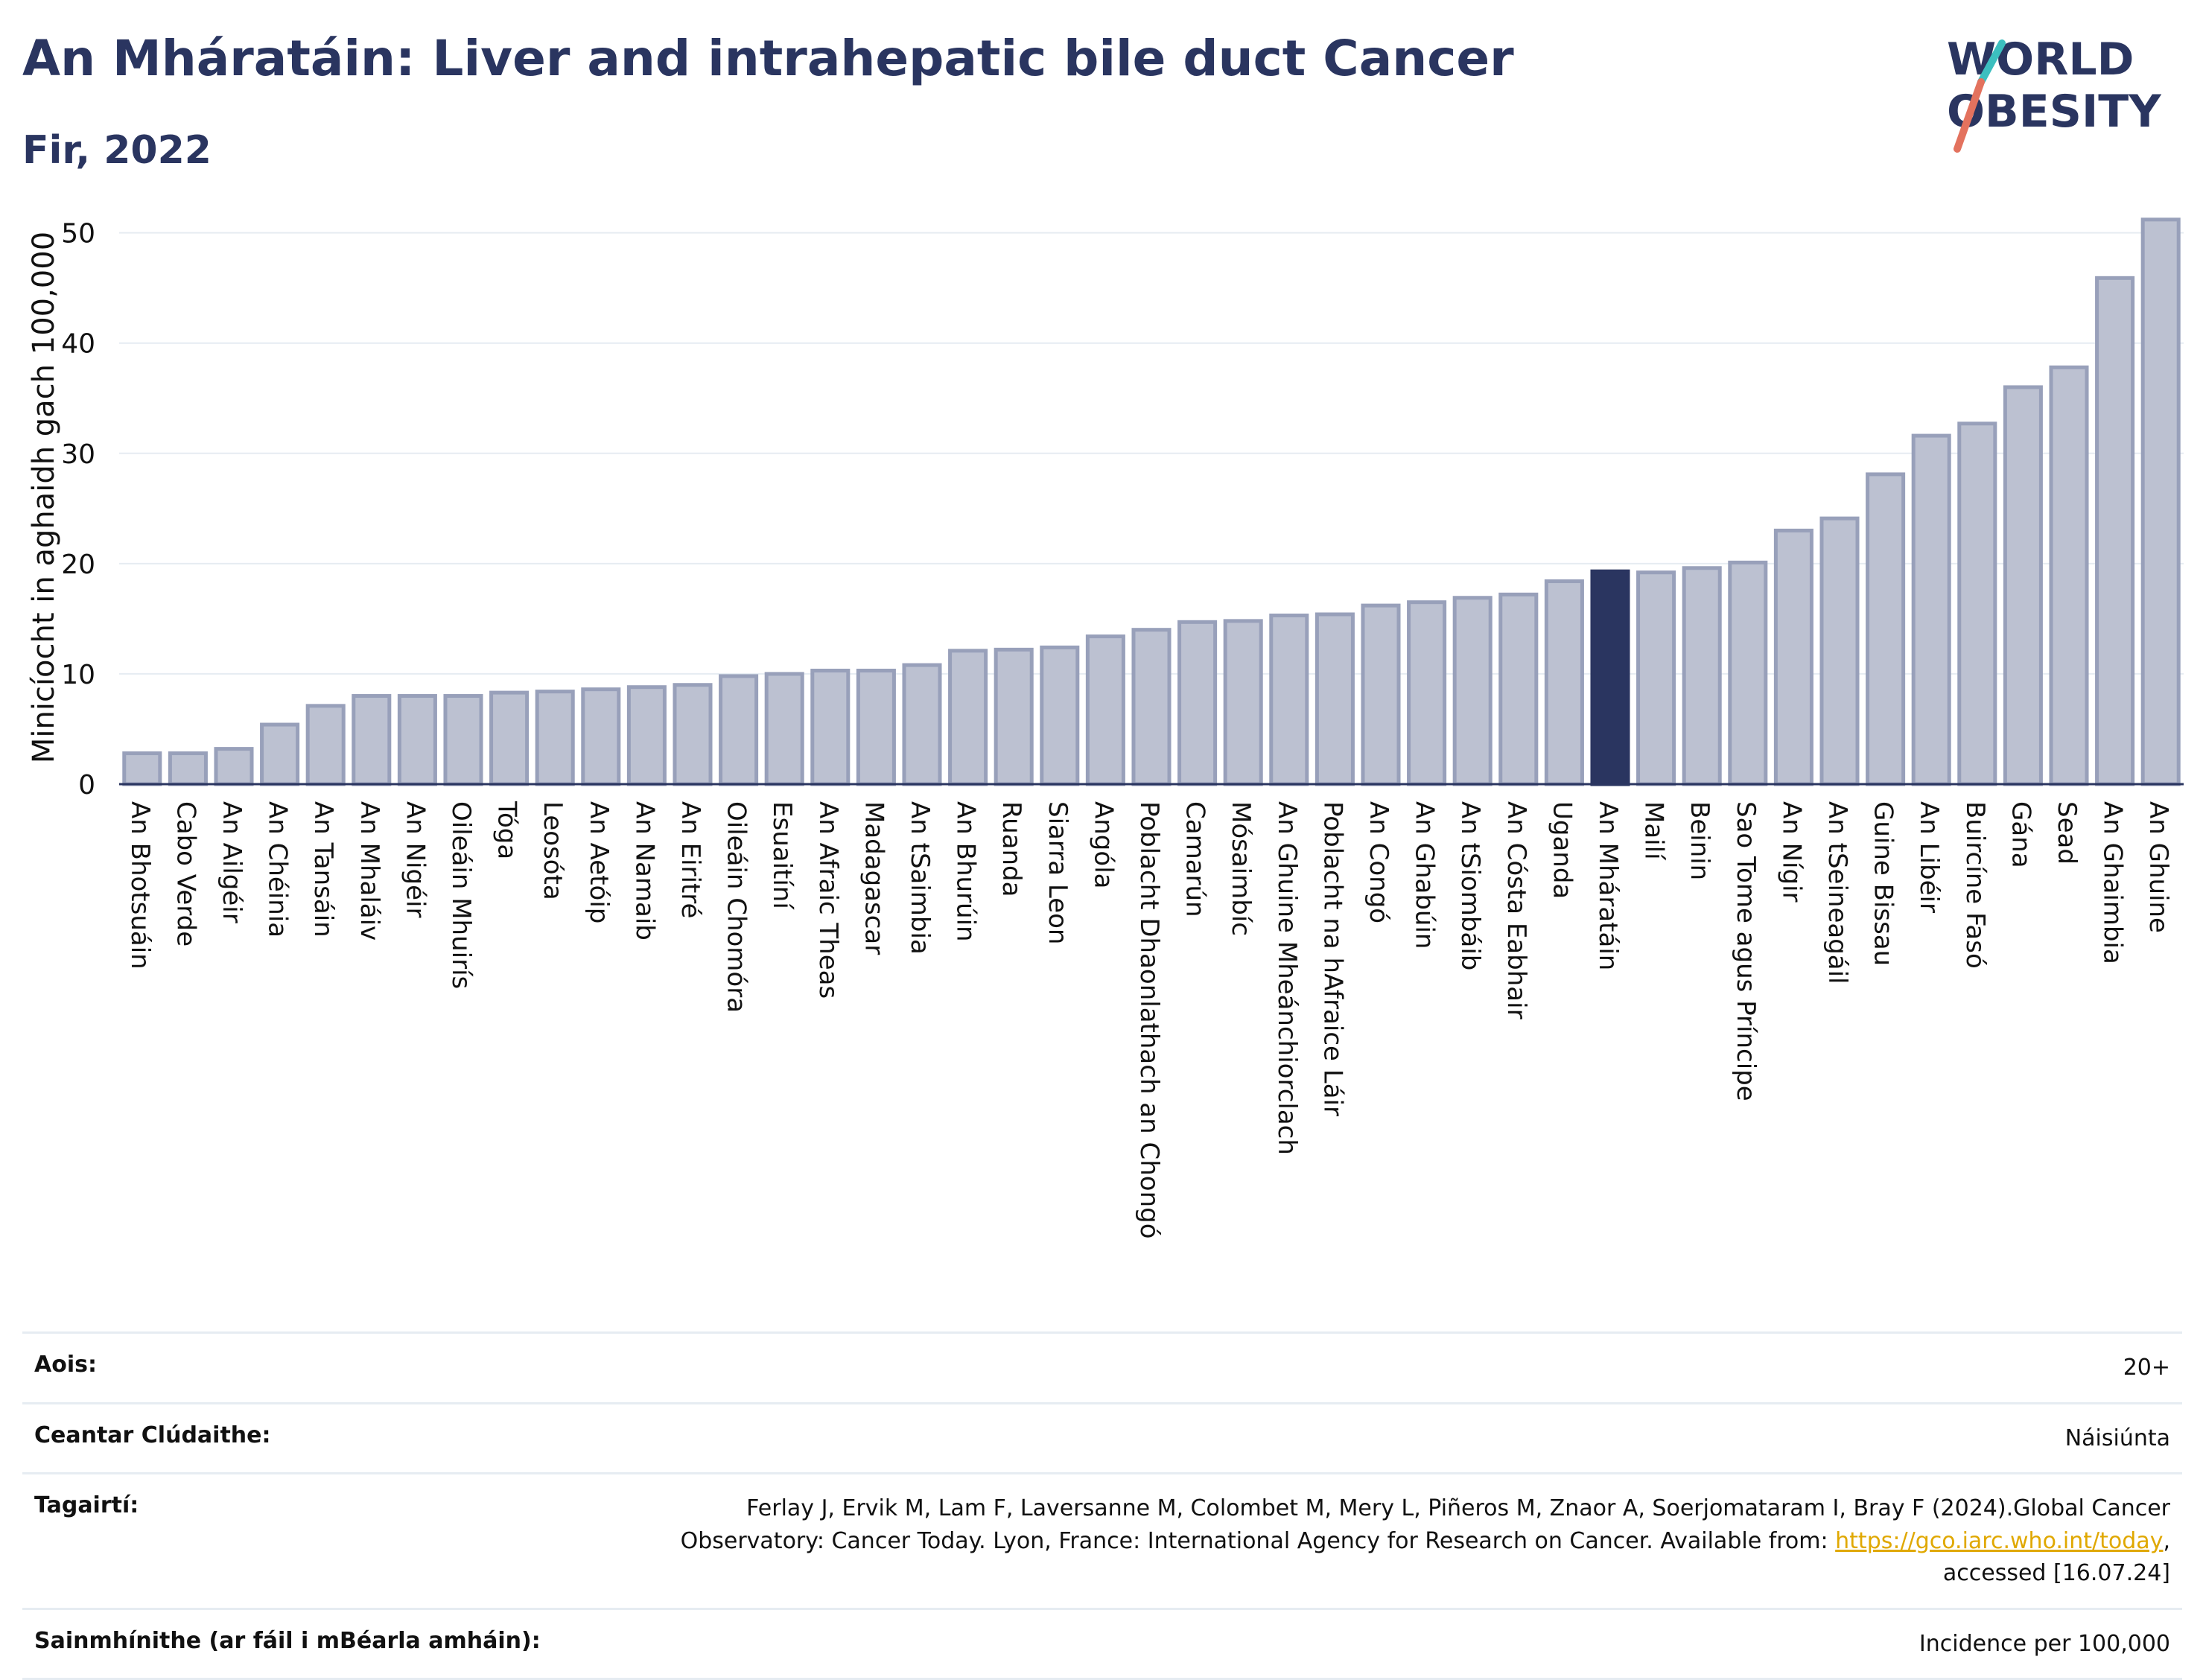 Image resolution: width=2203 pixels, height=1680 pixels. What do you see at coordinates (920, 878) in the screenshot?
I see `x-tick-label: An tSaimbia` at bounding box center [920, 878].